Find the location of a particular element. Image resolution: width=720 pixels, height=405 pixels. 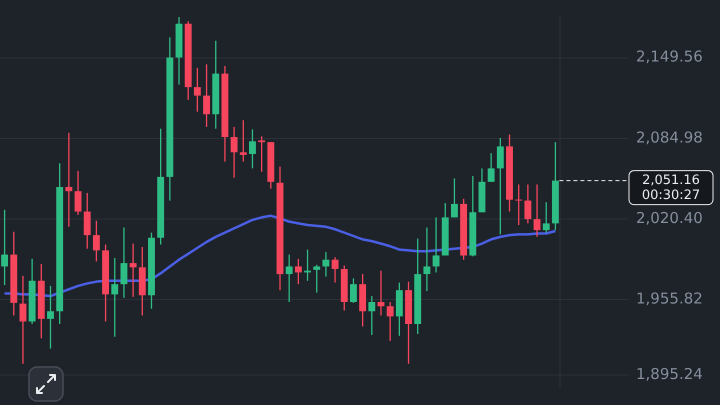

ref-line-label: 2,051.16 is located at coordinates (671, 180).